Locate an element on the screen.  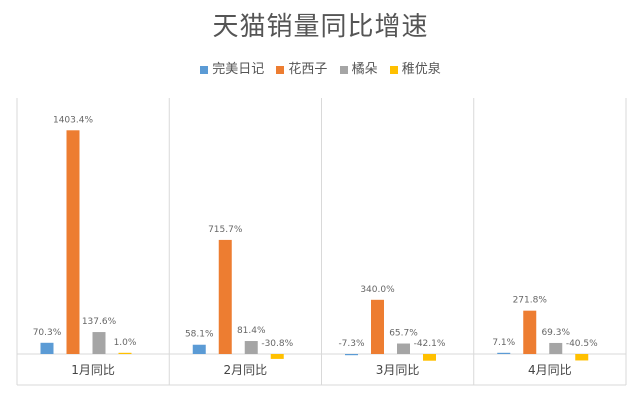
data-label: 58.1% is located at coordinates (199, 335).